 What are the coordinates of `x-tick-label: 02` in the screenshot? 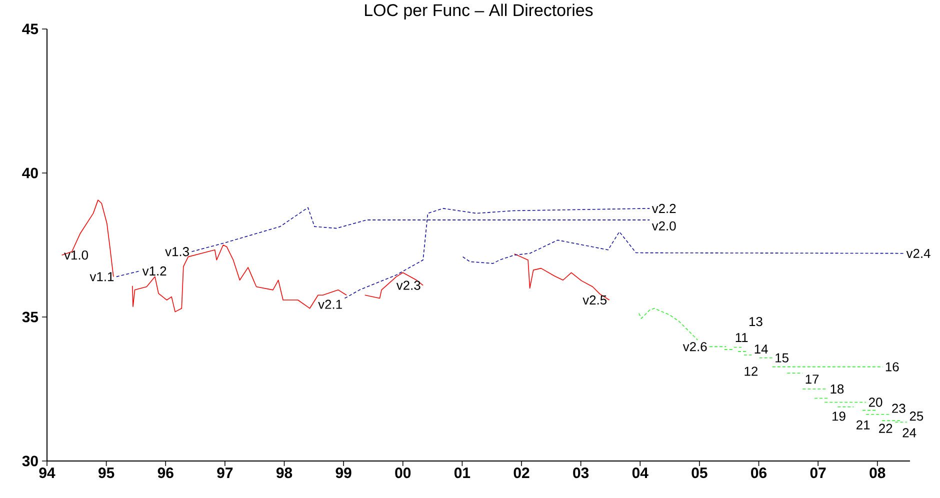 It's located at (522, 473).